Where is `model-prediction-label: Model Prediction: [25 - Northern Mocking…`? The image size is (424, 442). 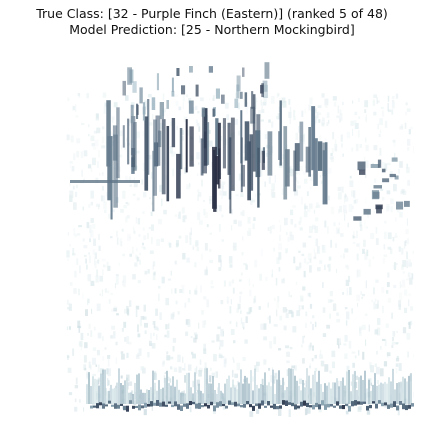
model-prediction-label: Model Prediction: [25 - Northern Mocking… is located at coordinates (212, 29).